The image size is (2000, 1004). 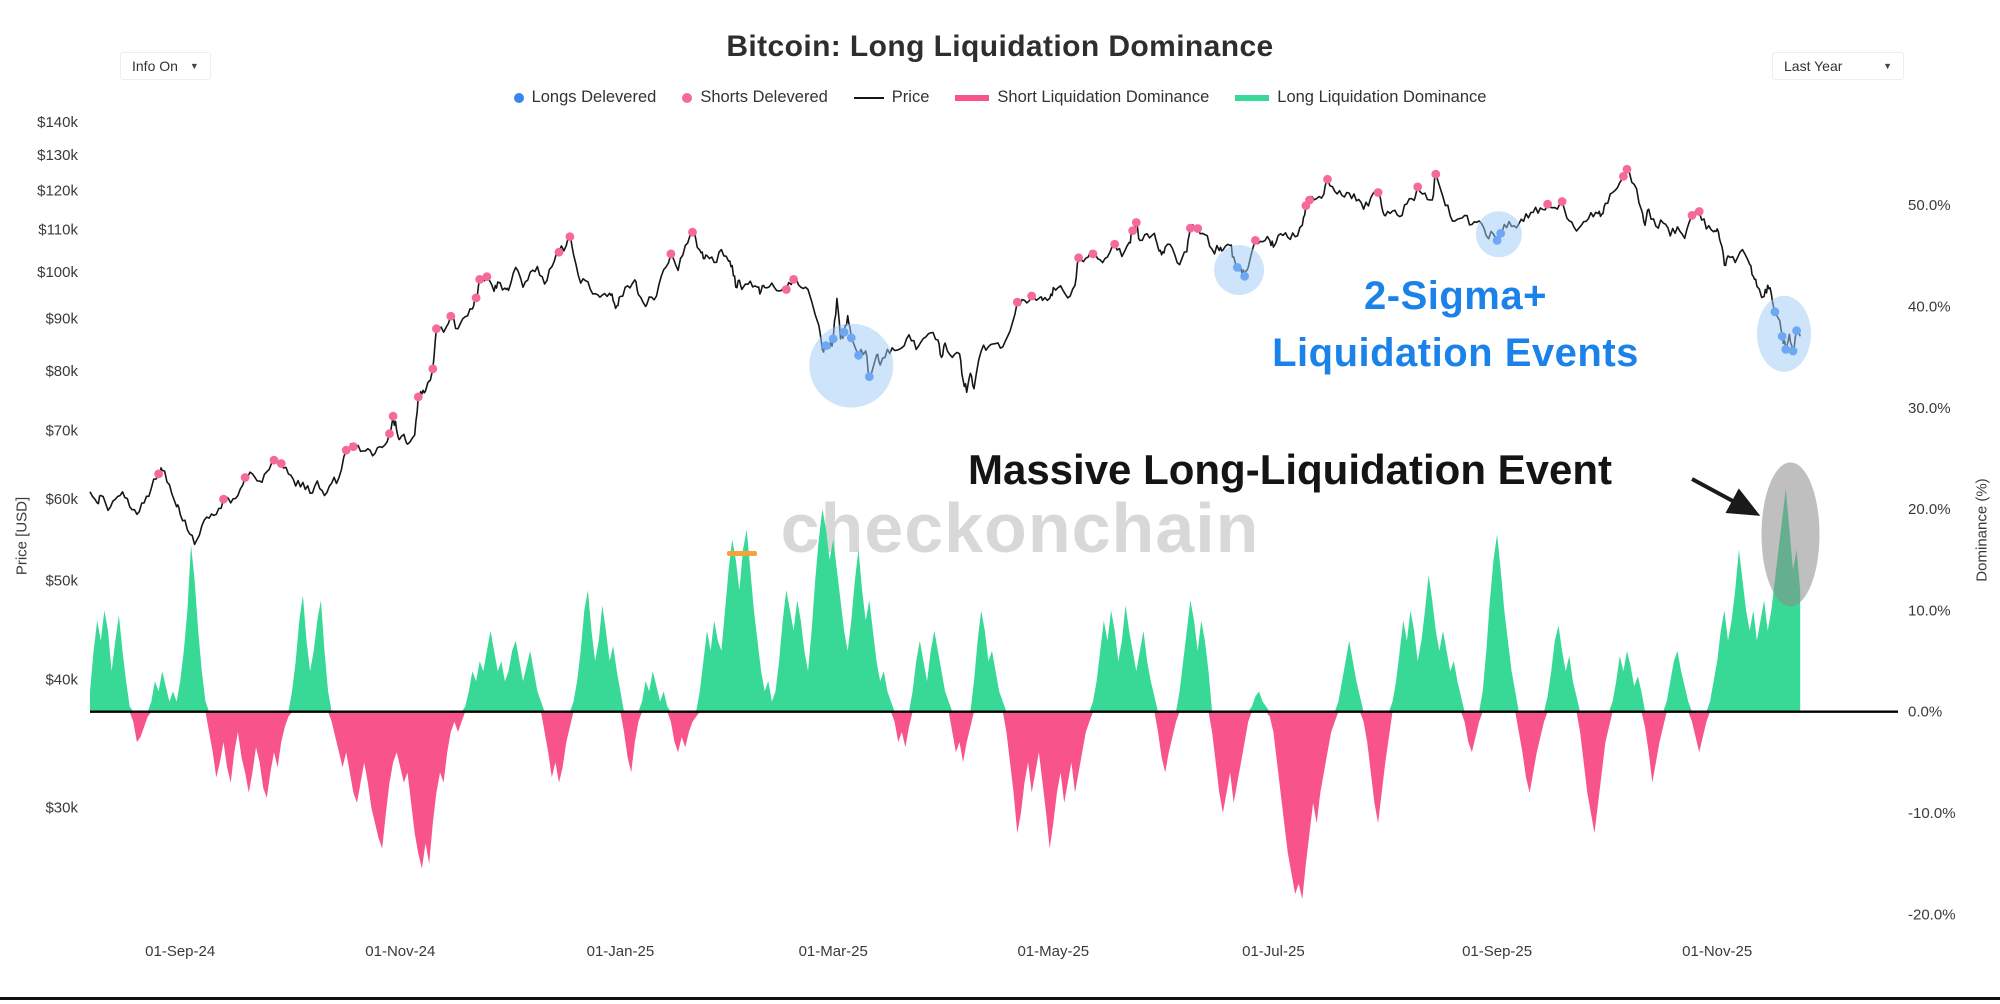 What do you see at coordinates (1929, 408) in the screenshot?
I see `dominance-axis-tick: 30.0%` at bounding box center [1929, 408].